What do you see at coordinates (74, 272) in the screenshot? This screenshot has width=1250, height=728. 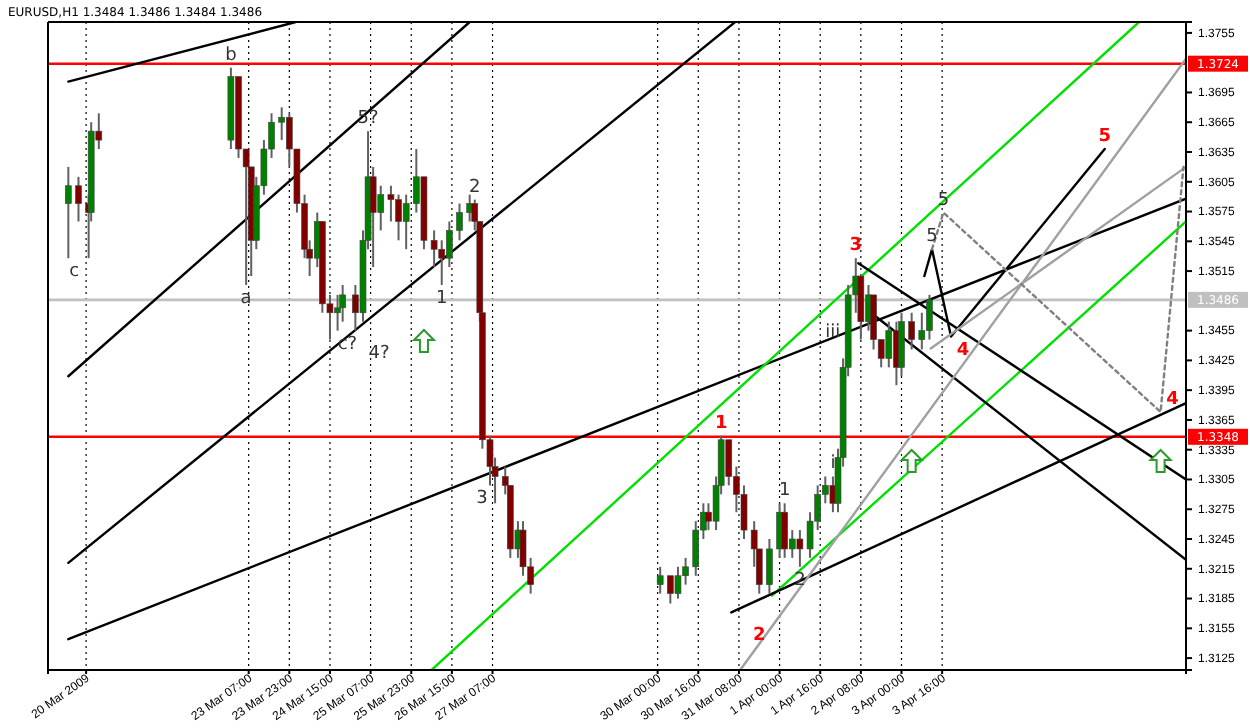 I see `annotation: c` at bounding box center [74, 272].